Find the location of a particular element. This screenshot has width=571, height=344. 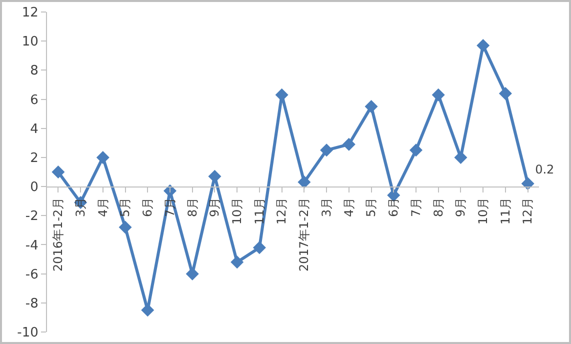

y-tick-label: -8 is located at coordinates (31, 304).